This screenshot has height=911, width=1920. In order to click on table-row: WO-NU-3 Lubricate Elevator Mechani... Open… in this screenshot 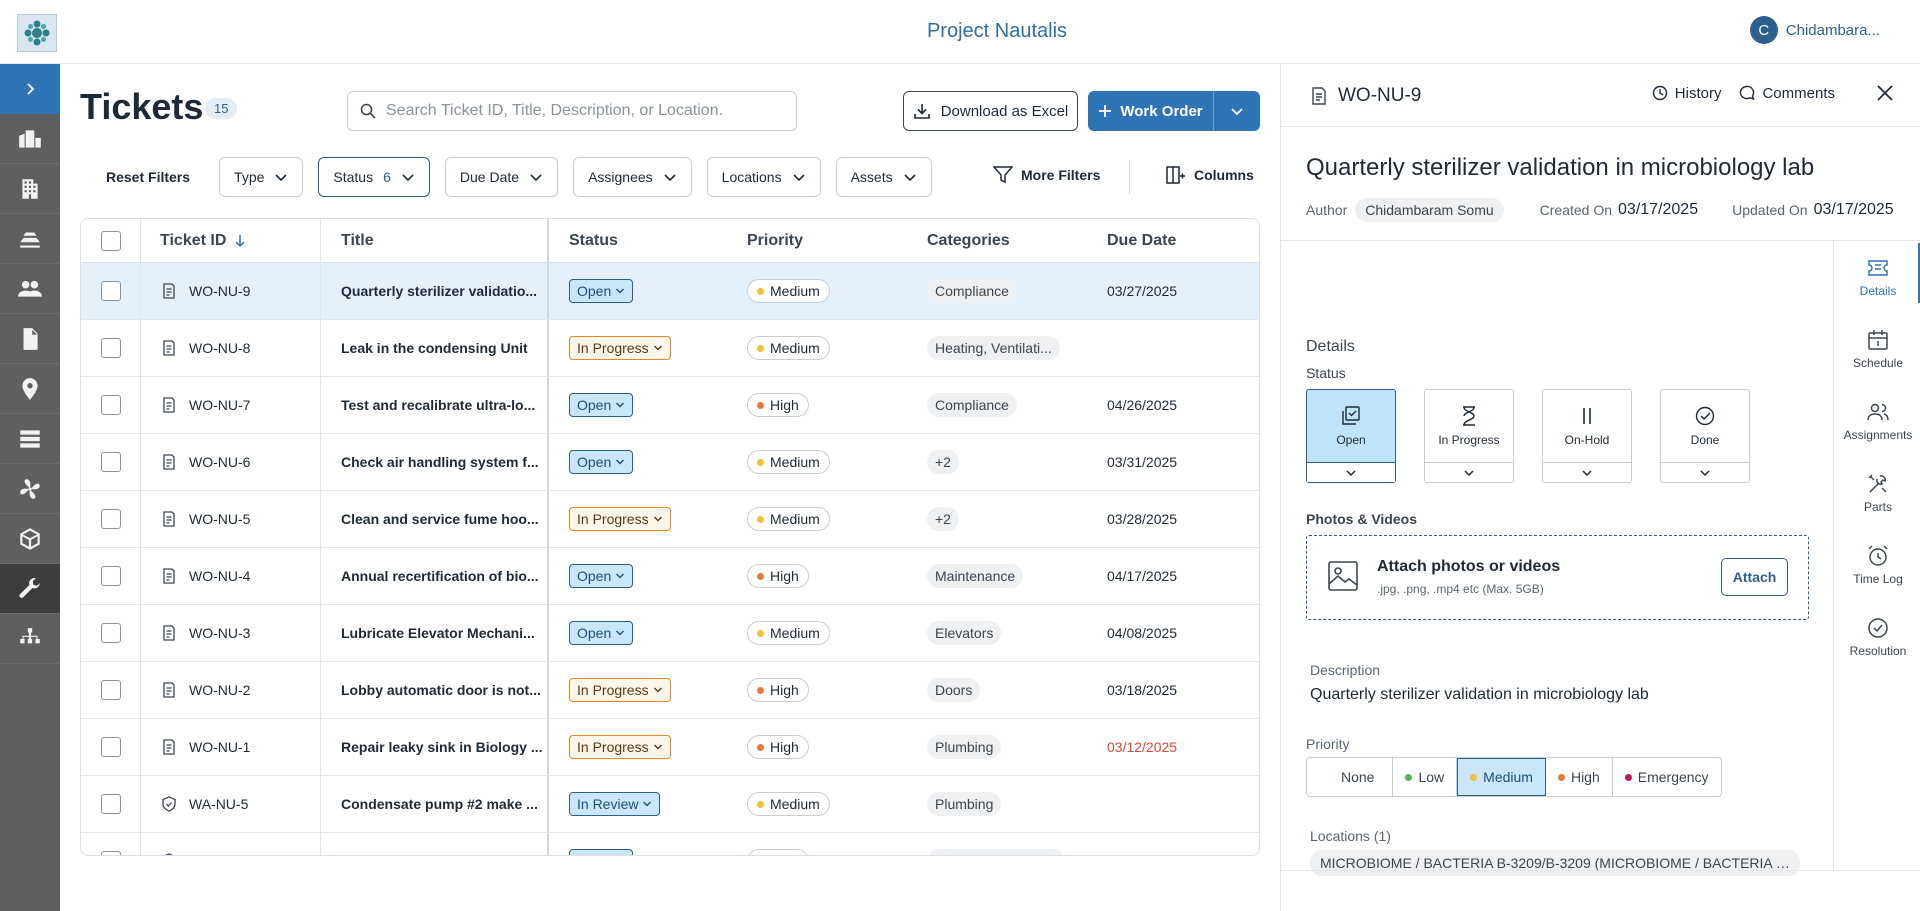, I will do `click(670, 633)`.